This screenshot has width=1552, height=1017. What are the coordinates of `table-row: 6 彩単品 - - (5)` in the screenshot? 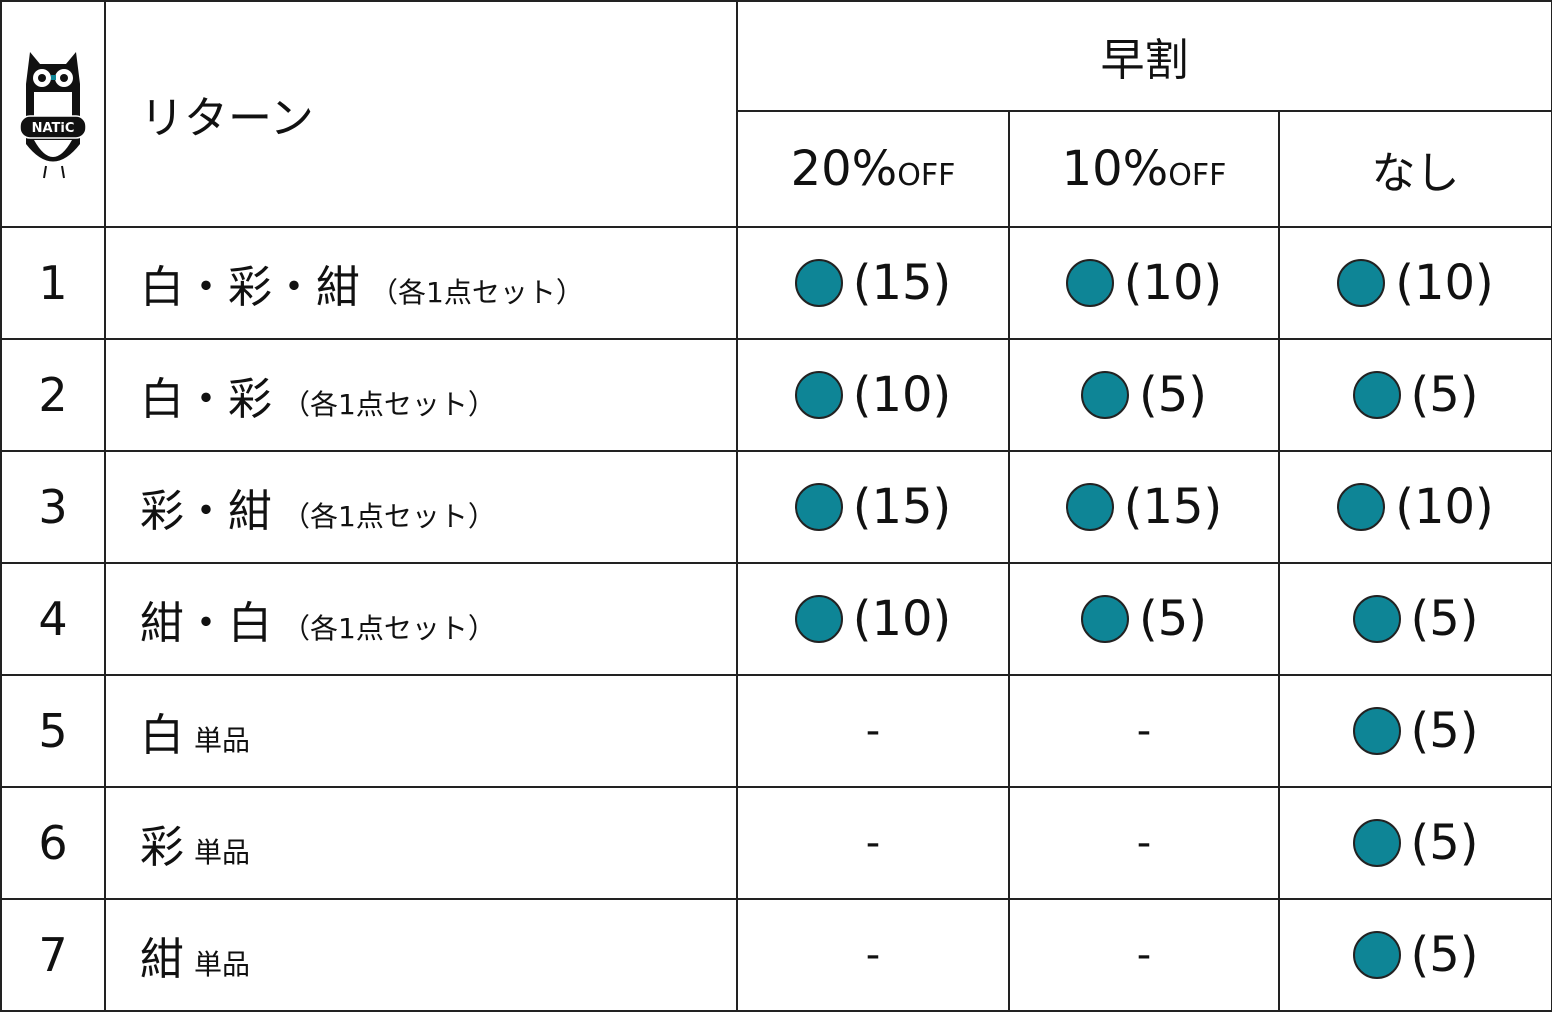 It's located at (776, 843).